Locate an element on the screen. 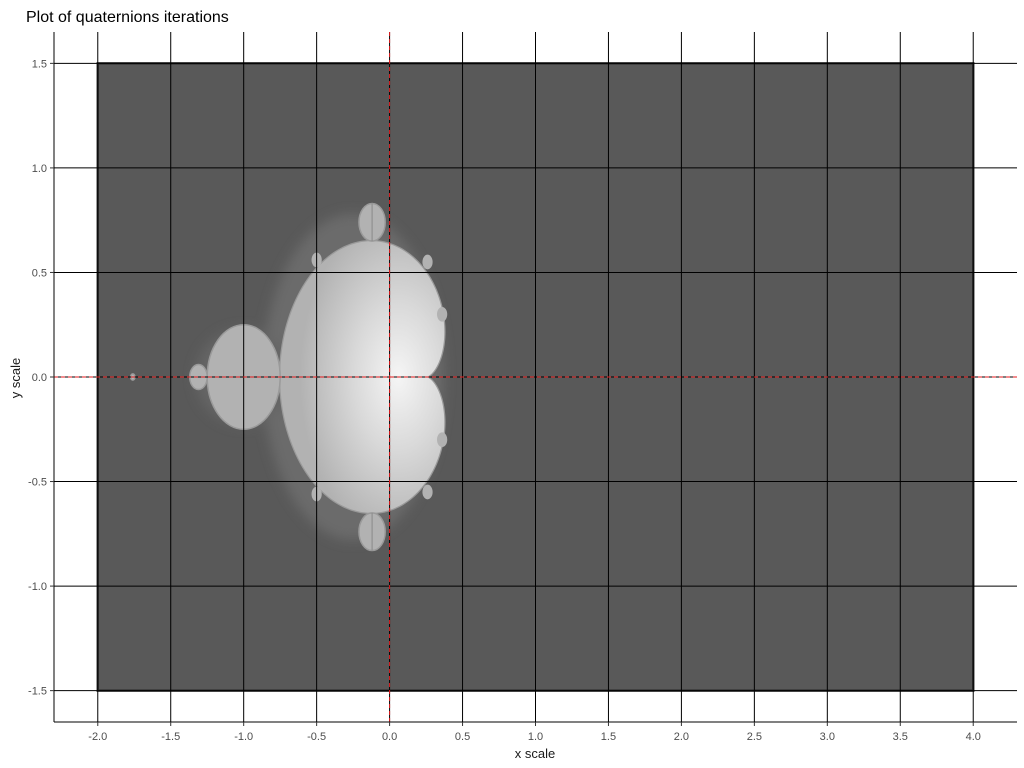 This screenshot has height=768, width=1024. x-tick-label-12: 4.0 is located at coordinates (973, 737).